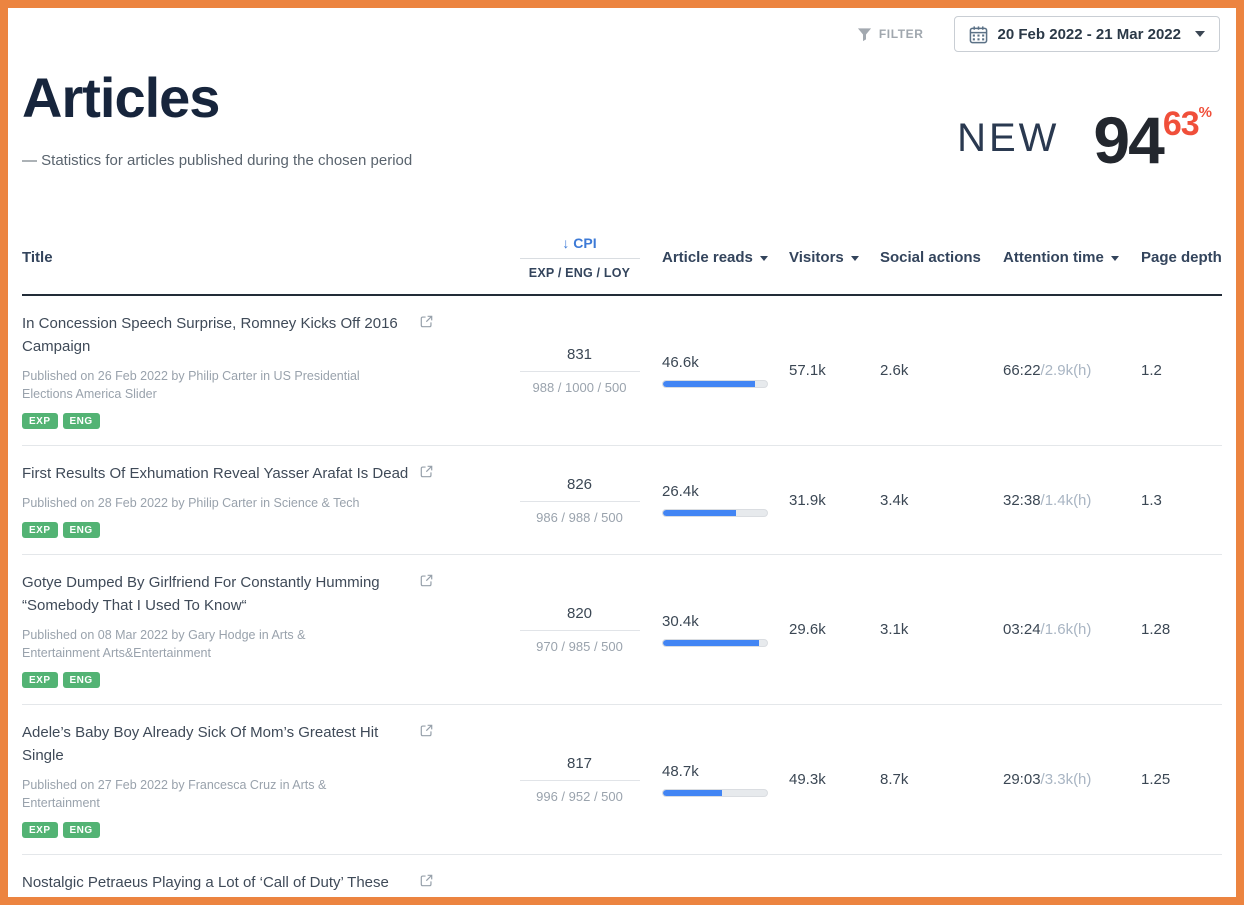  I want to click on cpi-value: 826, so click(579, 489).